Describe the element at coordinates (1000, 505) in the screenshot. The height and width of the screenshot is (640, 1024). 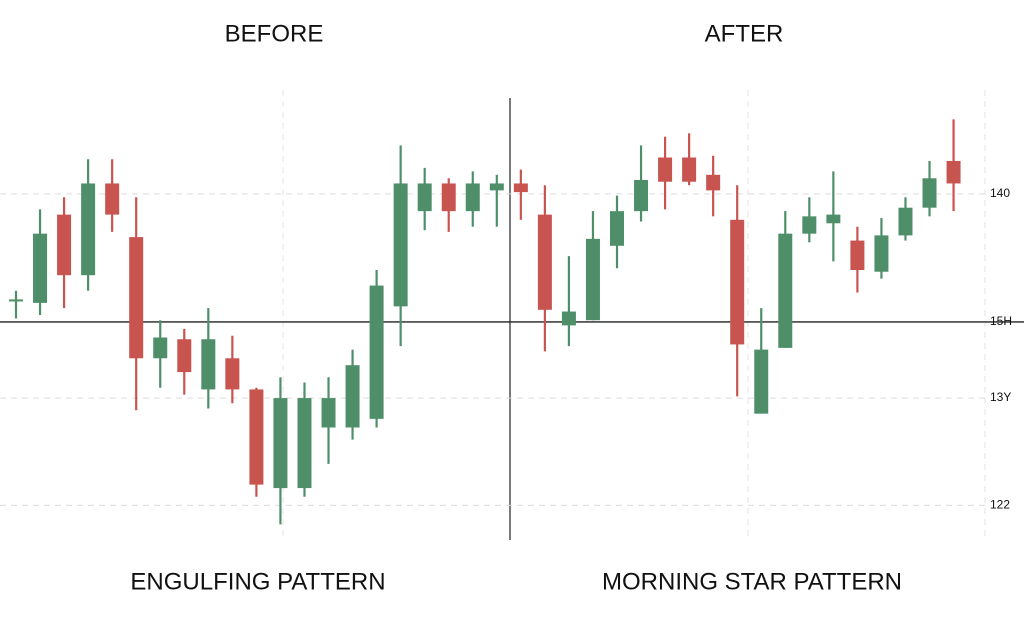
I see `y-tick-label: 122` at that location.